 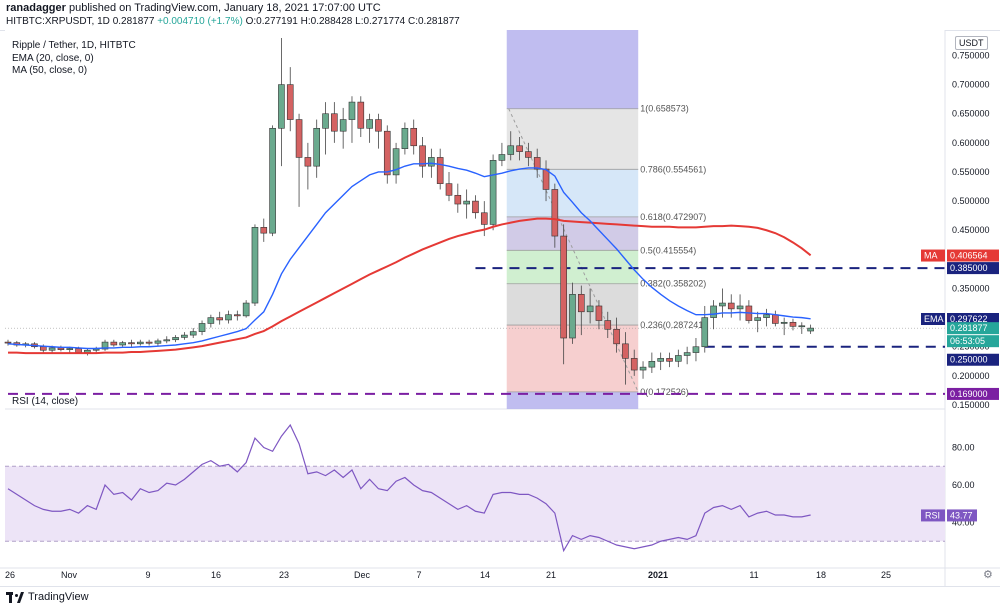 What do you see at coordinates (664, 392) in the screenshot?
I see `fib-label-0: 0(0.172526)` at bounding box center [664, 392].